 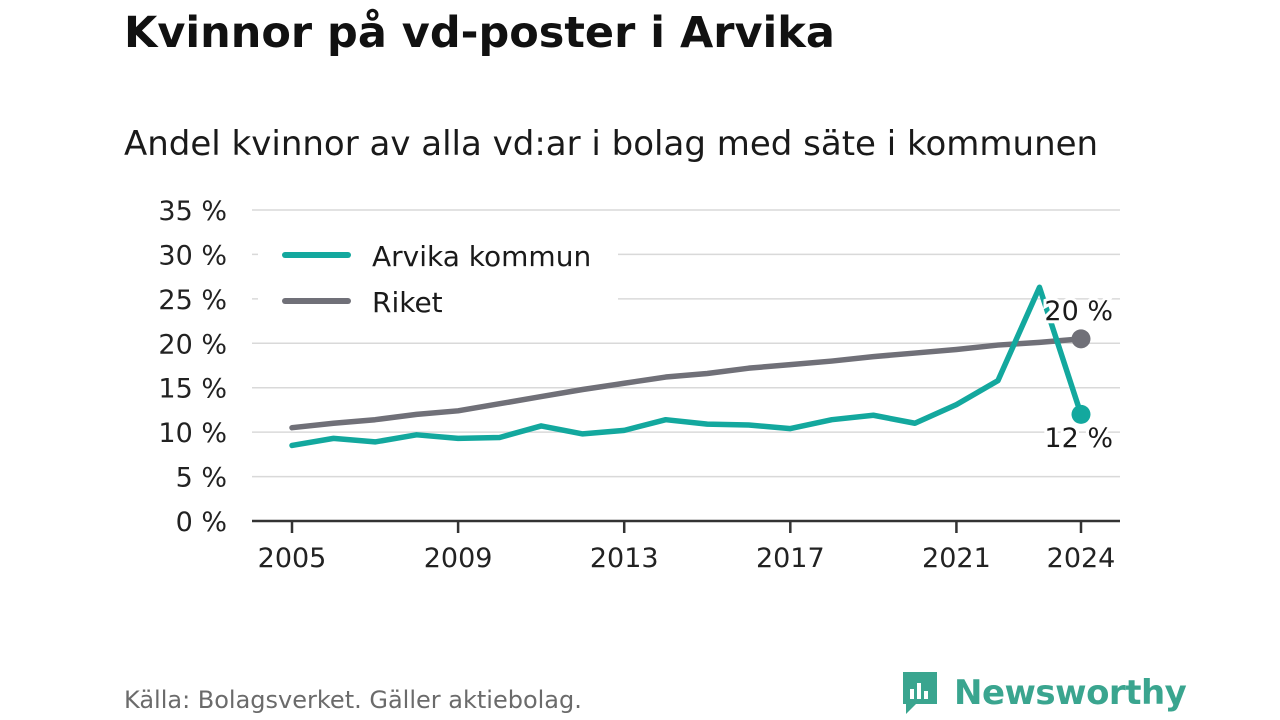 I want to click on y-tick-label: 15 %, so click(x=192, y=389).